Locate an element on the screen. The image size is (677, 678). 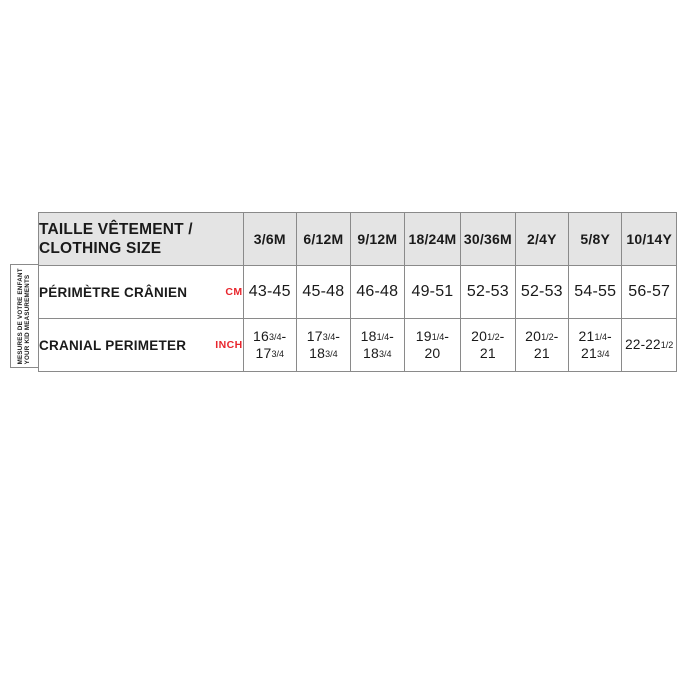
cell-cm-10-14y: 56-57 is located at coordinates (649, 292).